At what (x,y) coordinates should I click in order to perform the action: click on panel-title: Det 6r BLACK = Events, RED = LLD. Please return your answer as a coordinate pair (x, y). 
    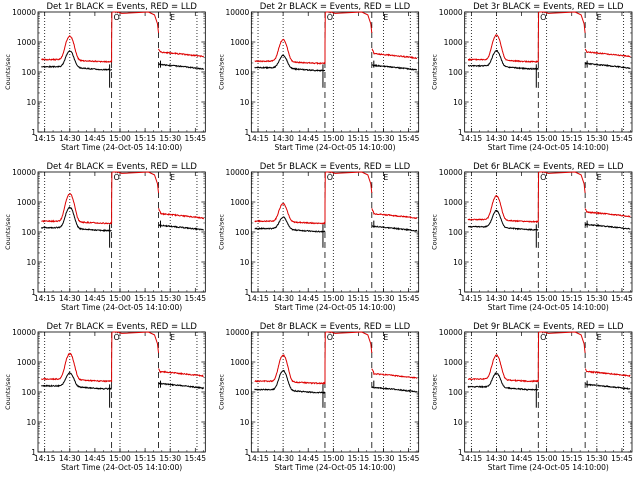
    Looking at the image, I should click on (548, 167).